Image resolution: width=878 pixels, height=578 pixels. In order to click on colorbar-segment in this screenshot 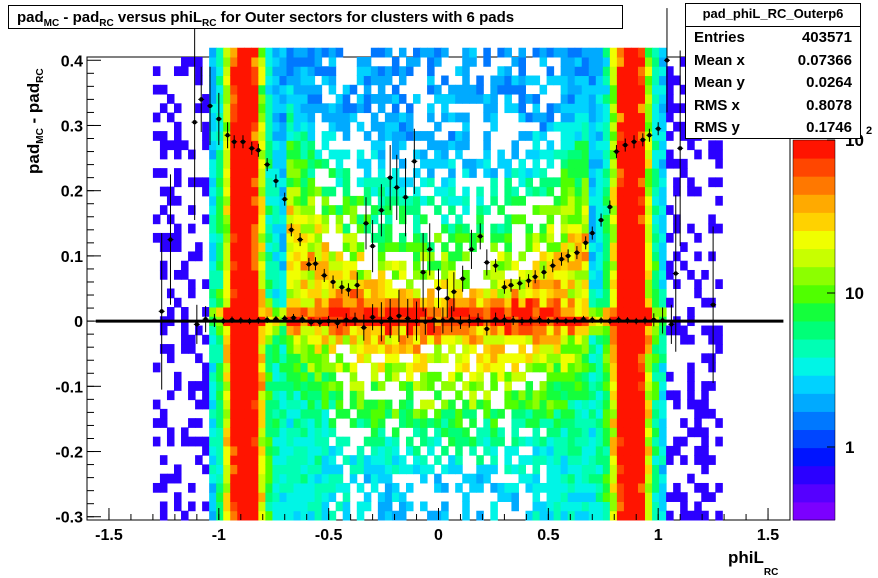, I will do `click(814, 493)`.